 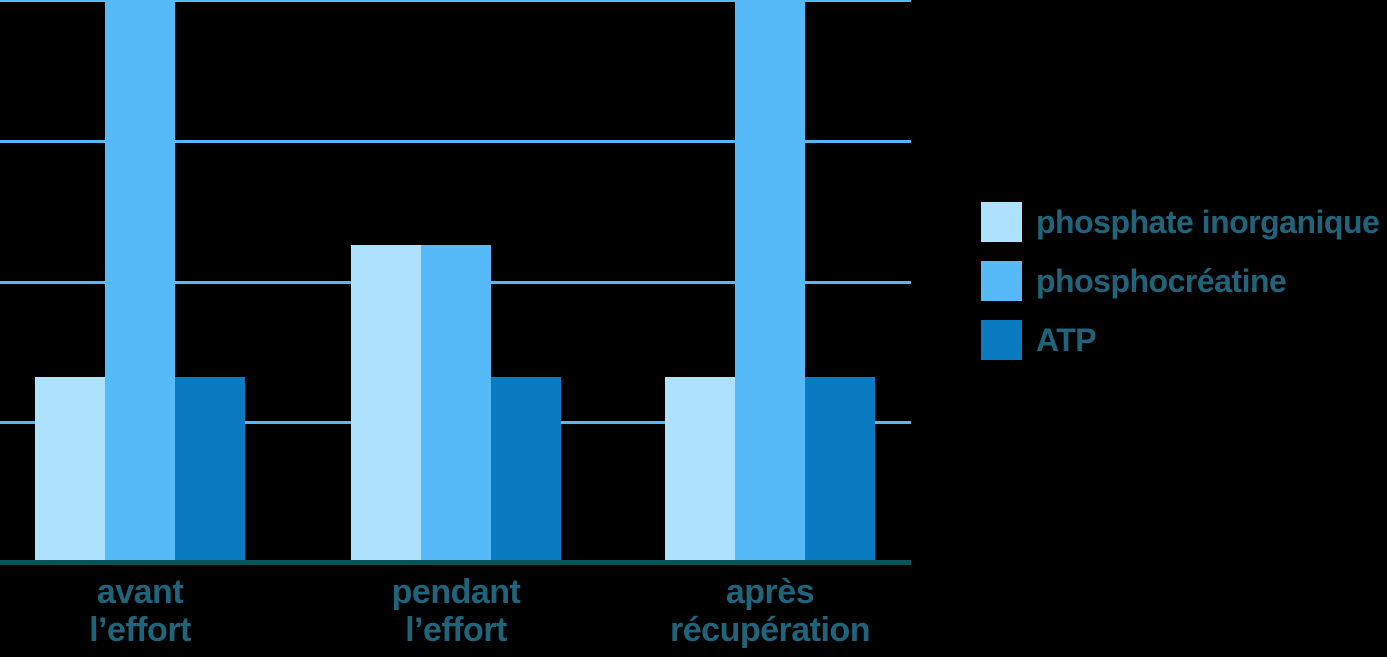 What do you see at coordinates (770, 630) in the screenshot?
I see `x-axis-label-line2: récupération` at bounding box center [770, 630].